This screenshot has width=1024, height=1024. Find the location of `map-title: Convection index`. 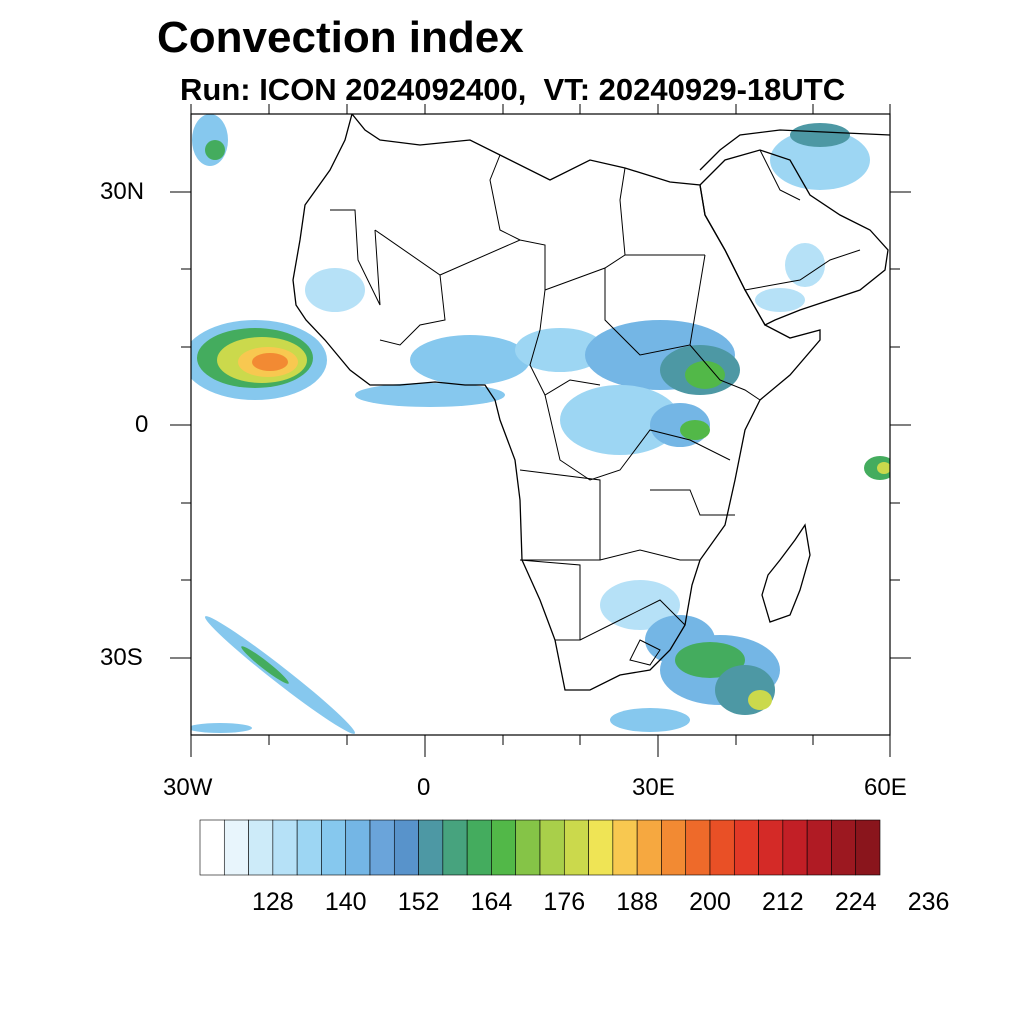

map-title: Convection index is located at coordinates (340, 37).